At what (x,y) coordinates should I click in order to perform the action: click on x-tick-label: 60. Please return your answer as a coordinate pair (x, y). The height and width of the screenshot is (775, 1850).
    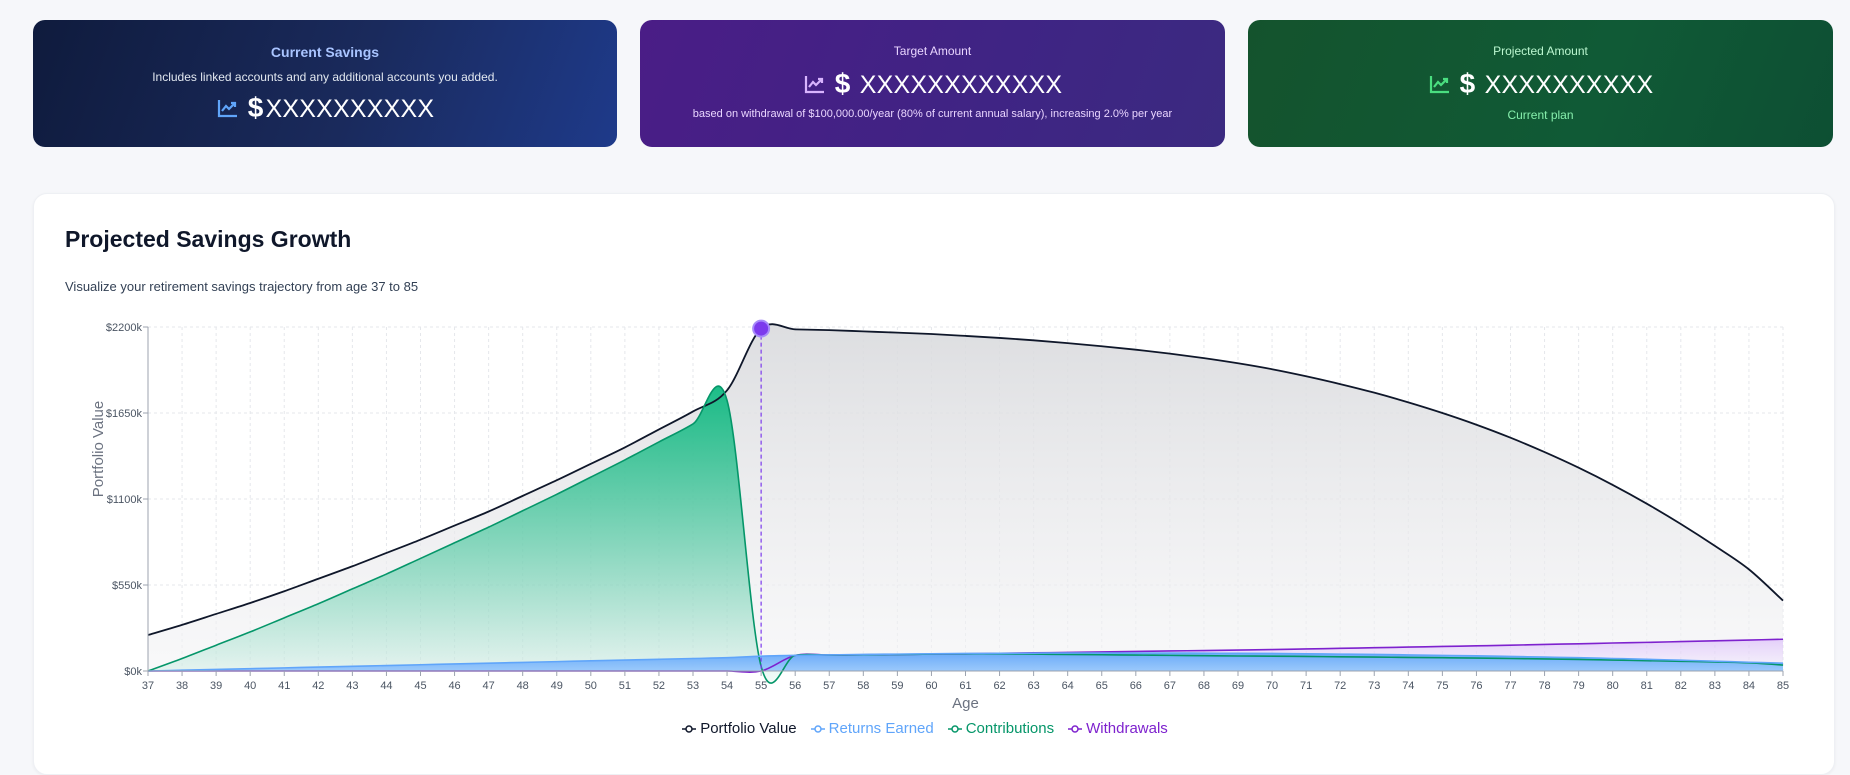
    Looking at the image, I should click on (931, 686).